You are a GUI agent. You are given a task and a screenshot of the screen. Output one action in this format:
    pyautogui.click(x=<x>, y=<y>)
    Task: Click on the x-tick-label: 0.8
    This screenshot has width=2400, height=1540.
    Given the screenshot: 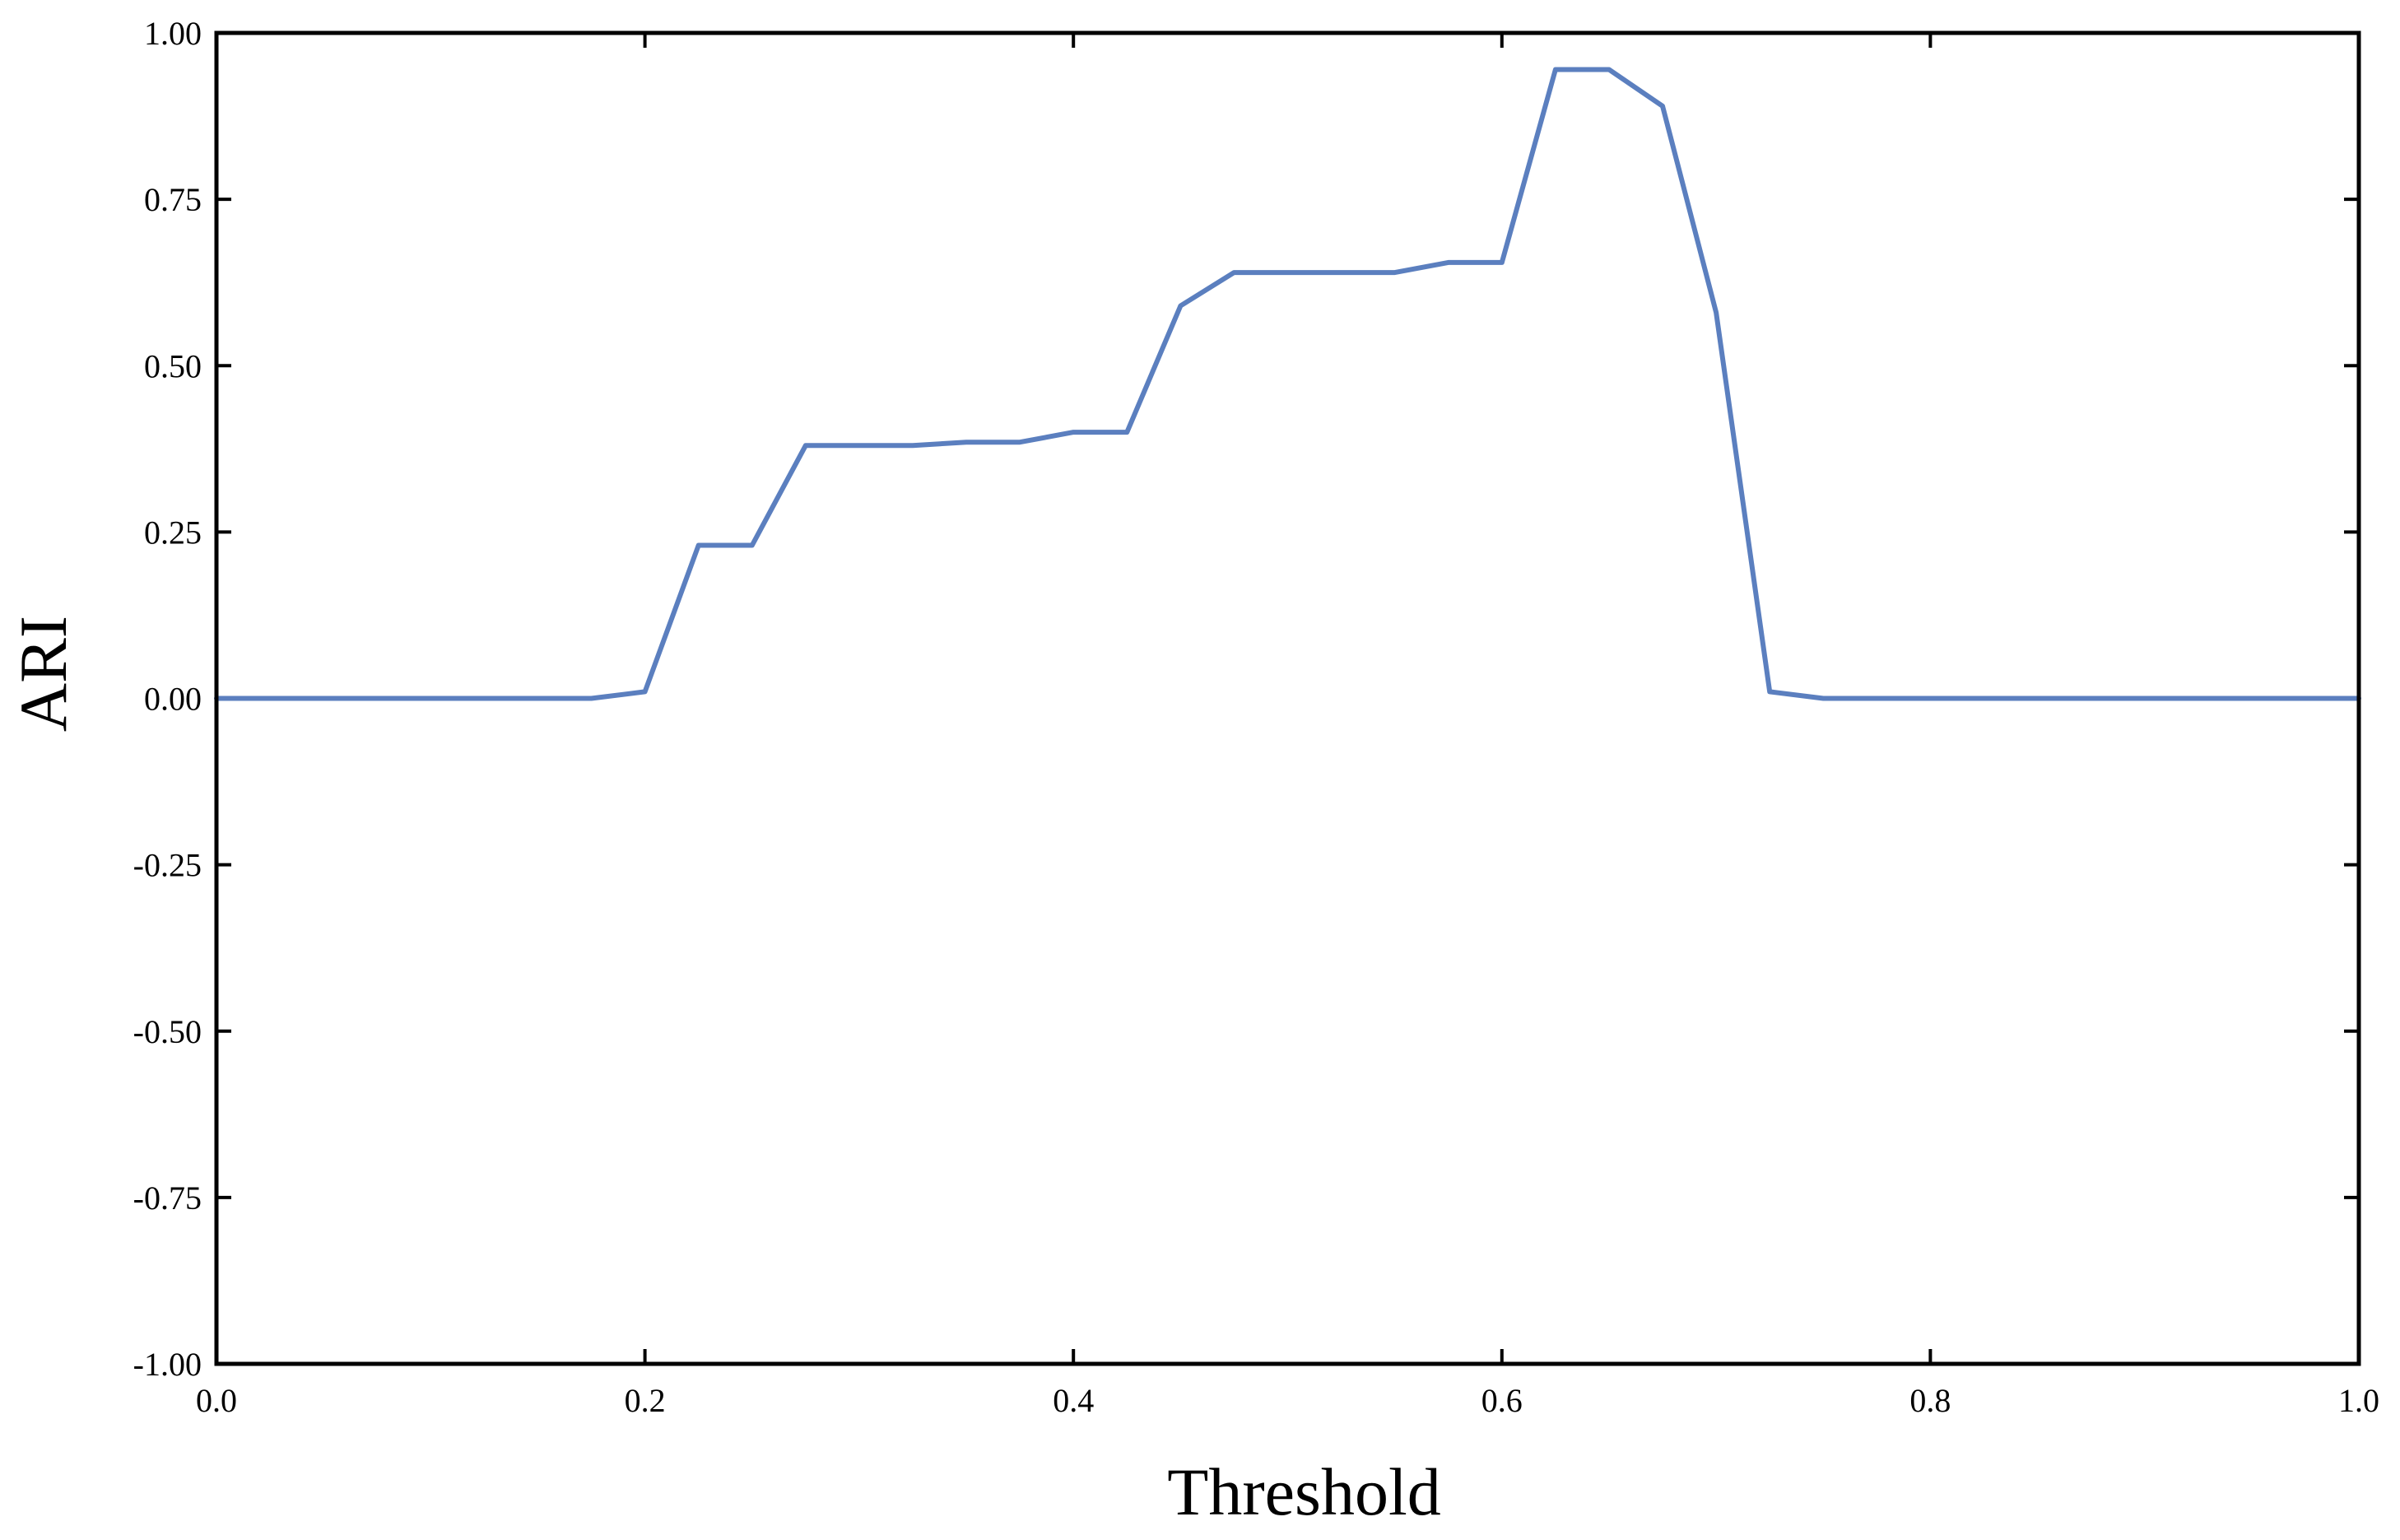 What is the action you would take?
    pyautogui.click(x=1930, y=1401)
    